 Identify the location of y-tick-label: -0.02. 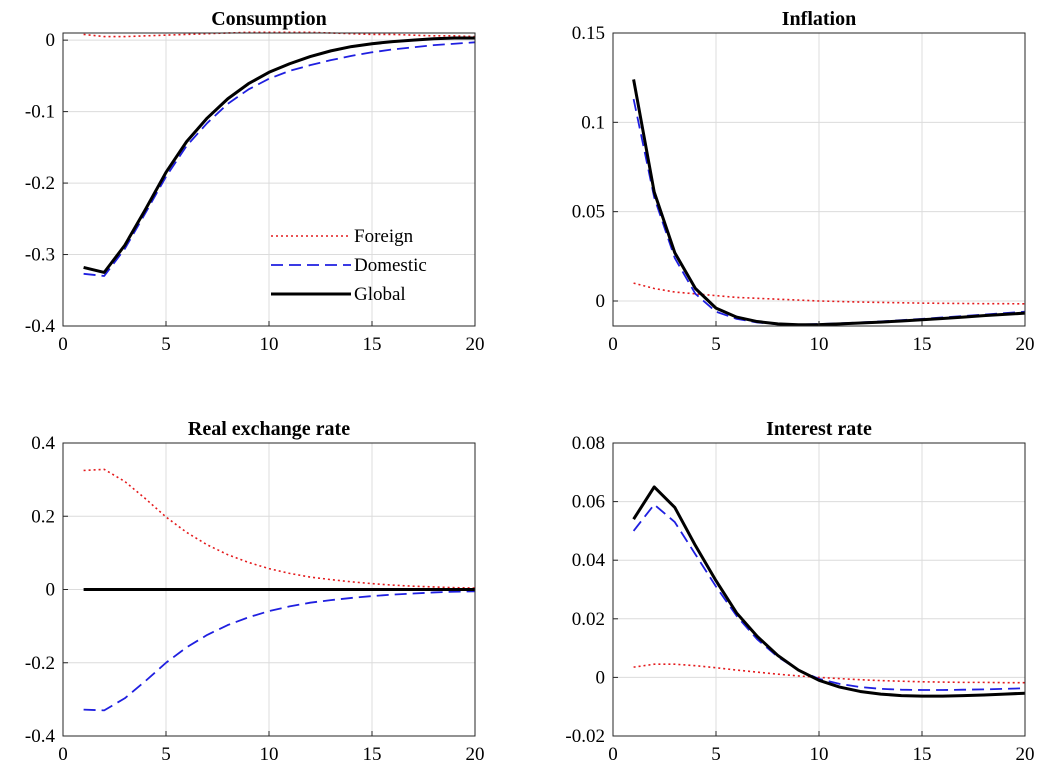
(585, 736).